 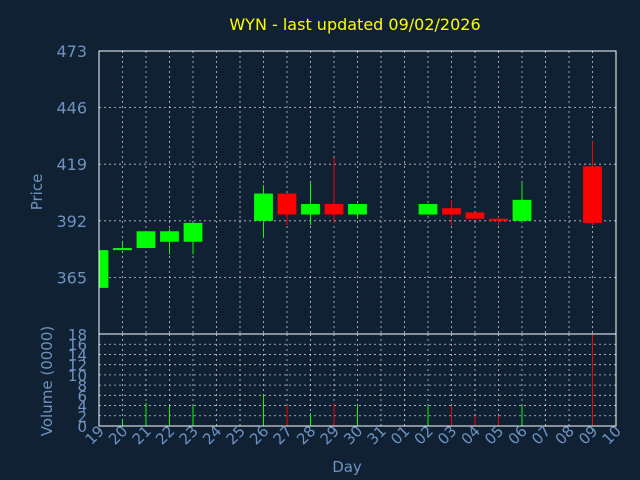 What do you see at coordinates (82, 417) in the screenshot?
I see `volume-tick-label: 2` at bounding box center [82, 417].